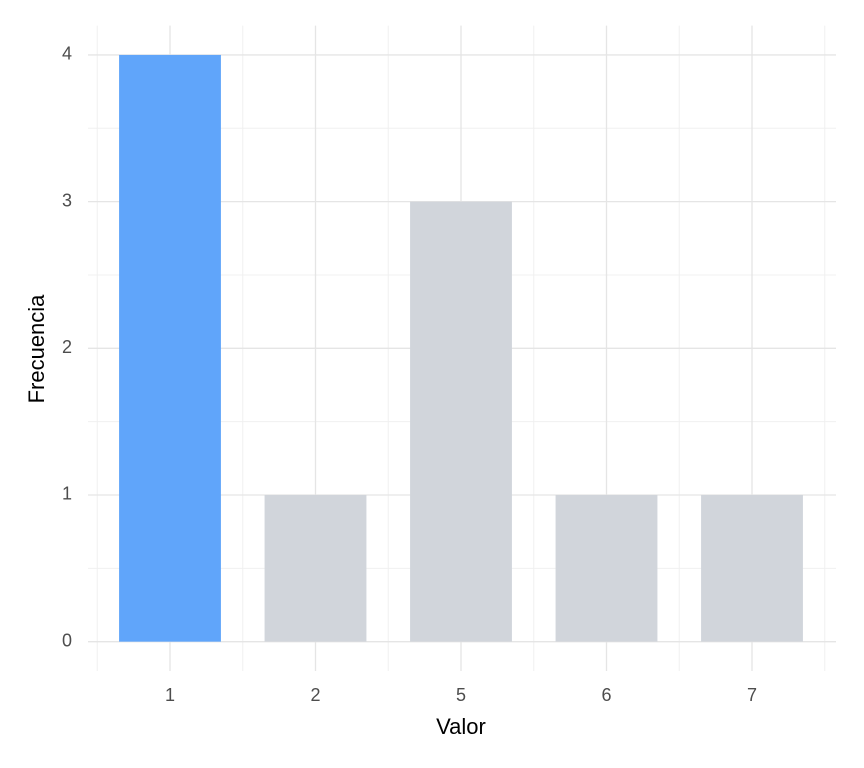 The width and height of the screenshot is (864, 768). Describe the element at coordinates (67, 640) in the screenshot. I see `y-tick-label: 0` at that location.